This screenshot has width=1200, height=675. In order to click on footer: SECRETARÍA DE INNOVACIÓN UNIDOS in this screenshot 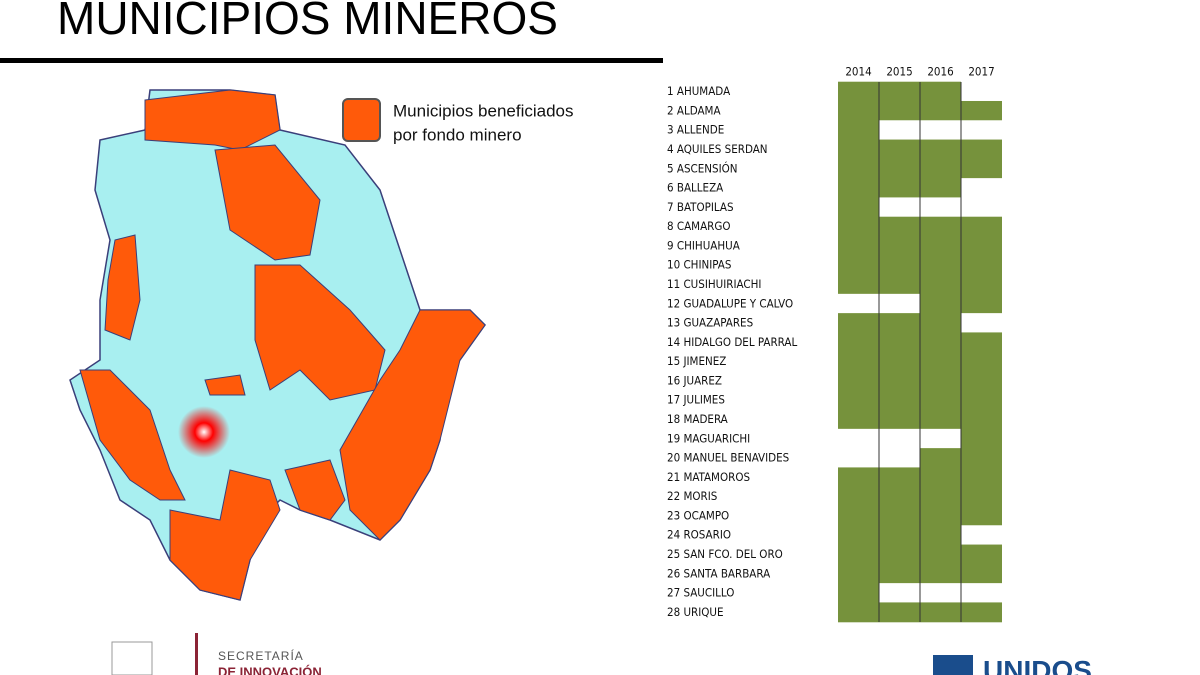, I will do `click(601, 654)`.